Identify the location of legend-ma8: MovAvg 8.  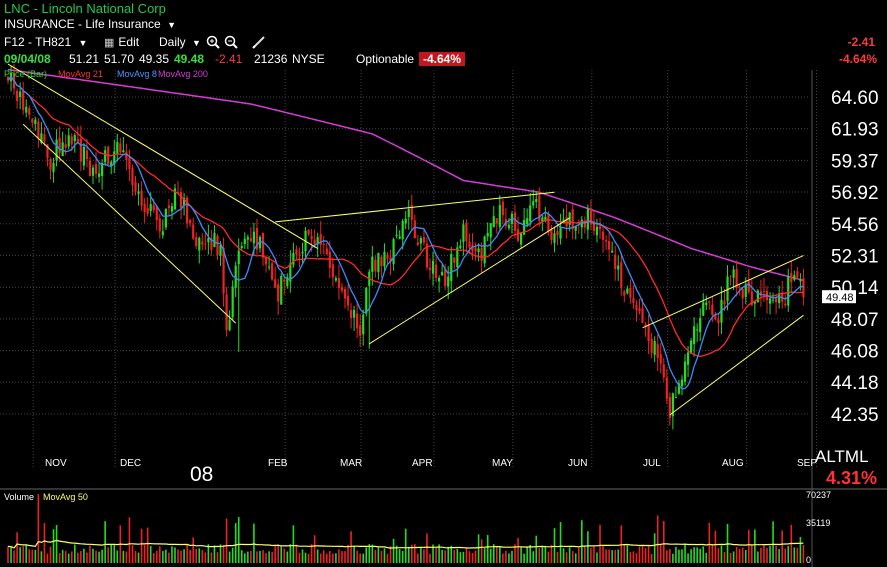
(137, 74).